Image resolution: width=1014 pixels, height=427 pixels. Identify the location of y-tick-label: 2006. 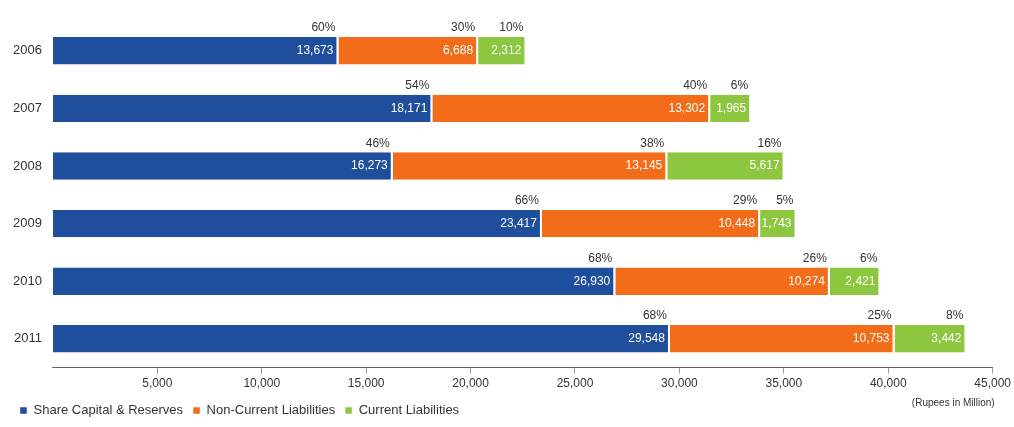
(27, 50).